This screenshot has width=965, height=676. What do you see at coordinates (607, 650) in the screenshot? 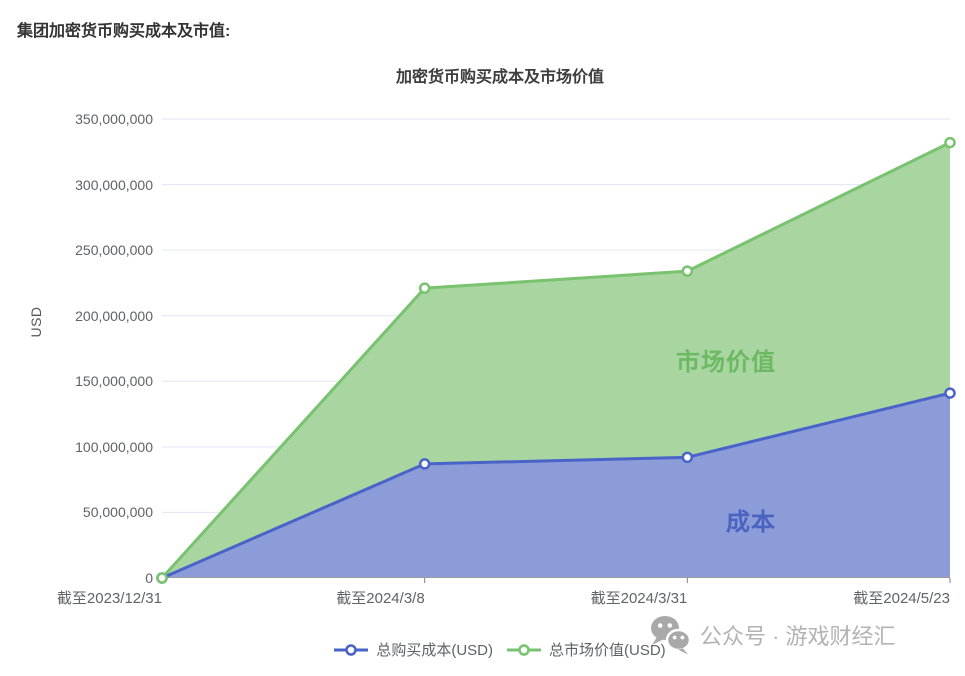
I see `legend-label: 总市场价值(USD)` at bounding box center [607, 650].